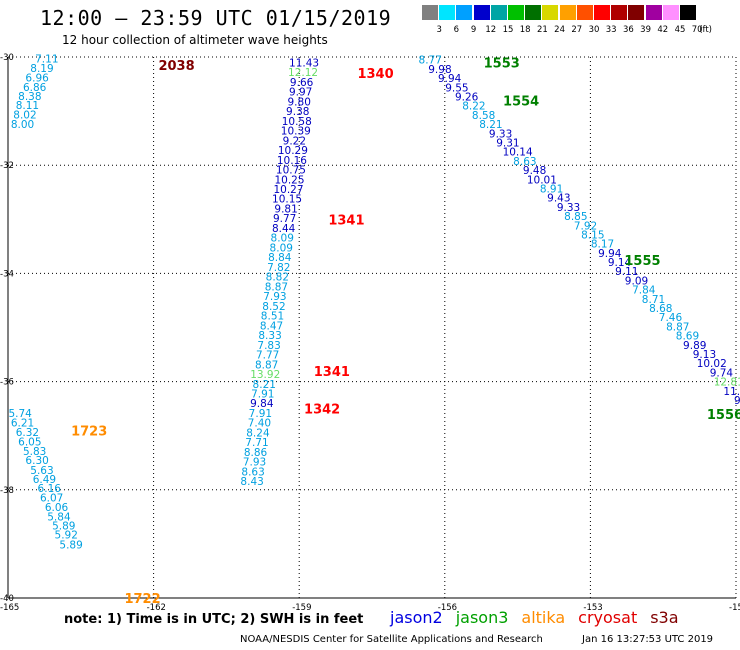  Describe the element at coordinates (216, 18) in the screenshot. I see `chart-title: 12:00 — 23:59 UTC 01/15/2019` at that location.